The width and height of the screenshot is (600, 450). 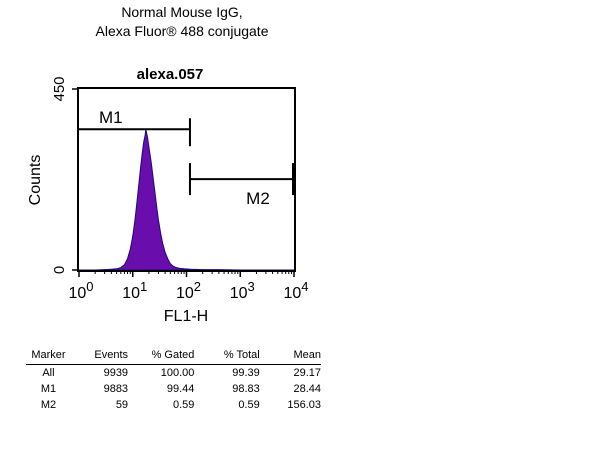 What do you see at coordinates (182, 12) in the screenshot?
I see `figure-title-line-1: Normal Mouse IgG,` at bounding box center [182, 12].